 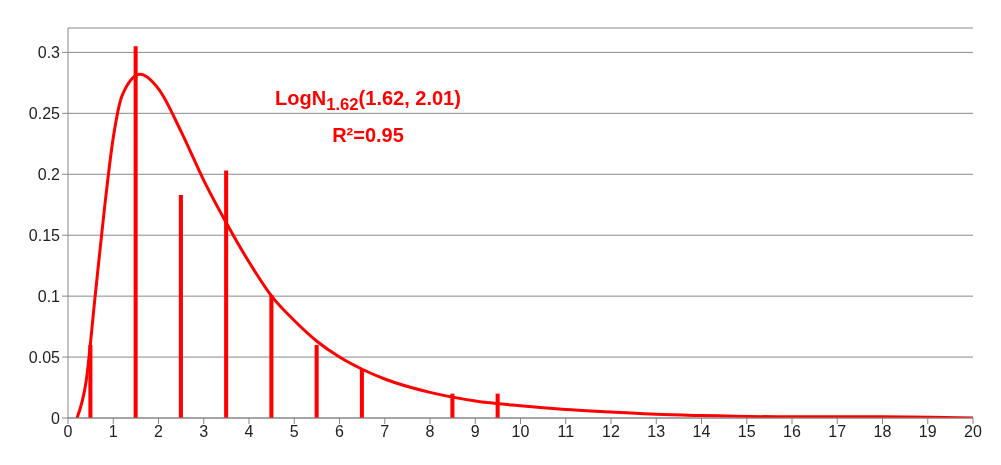 What do you see at coordinates (49, 53) in the screenshot?
I see `y-tick-label: 0.3` at bounding box center [49, 53].